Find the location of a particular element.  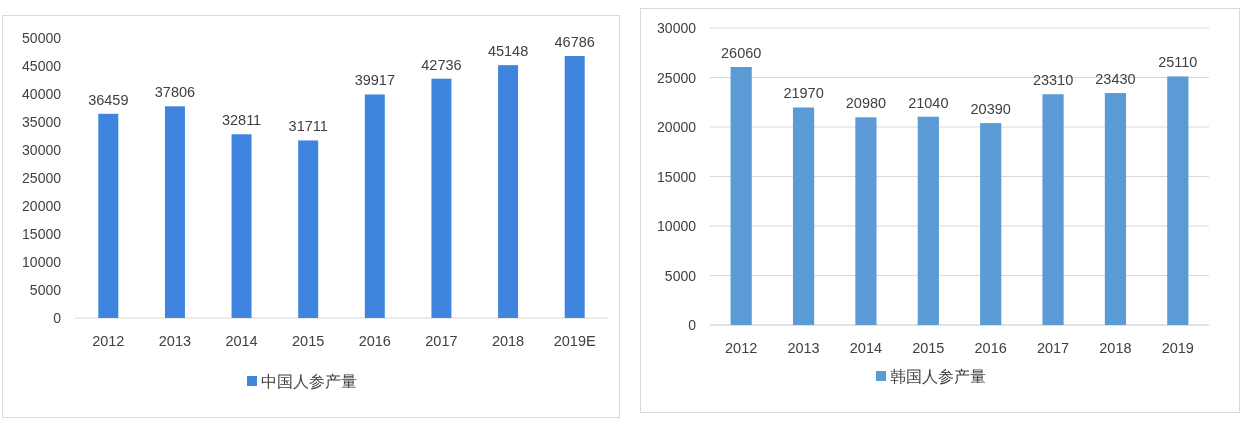

data-label: 39917 is located at coordinates (374, 80).